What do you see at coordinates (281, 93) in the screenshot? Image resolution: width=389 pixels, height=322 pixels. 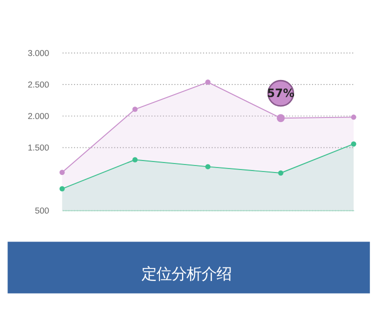 I see `annotation: 57%` at bounding box center [281, 93].